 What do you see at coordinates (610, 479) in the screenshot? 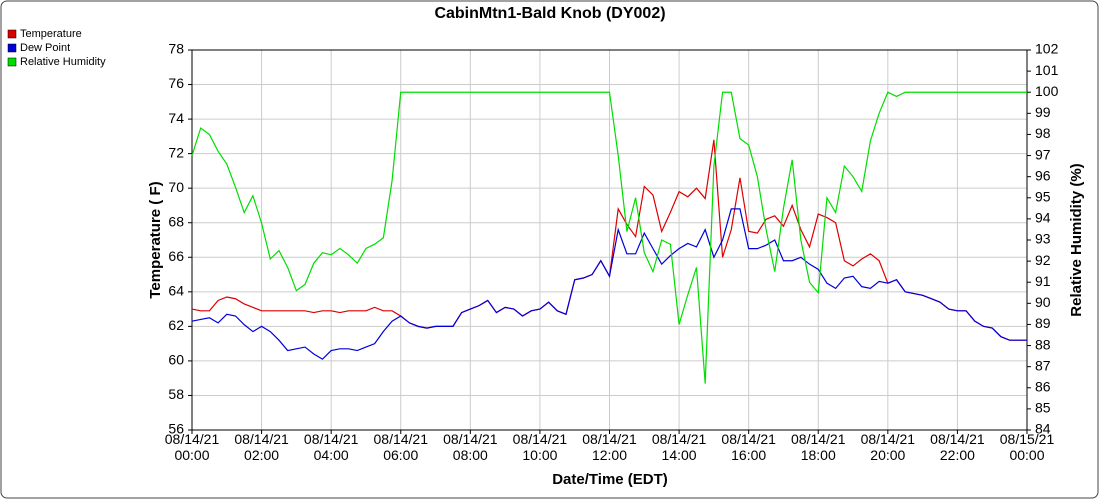
I see `x-axis-title: Date/Time (EDT)` at bounding box center [610, 479].